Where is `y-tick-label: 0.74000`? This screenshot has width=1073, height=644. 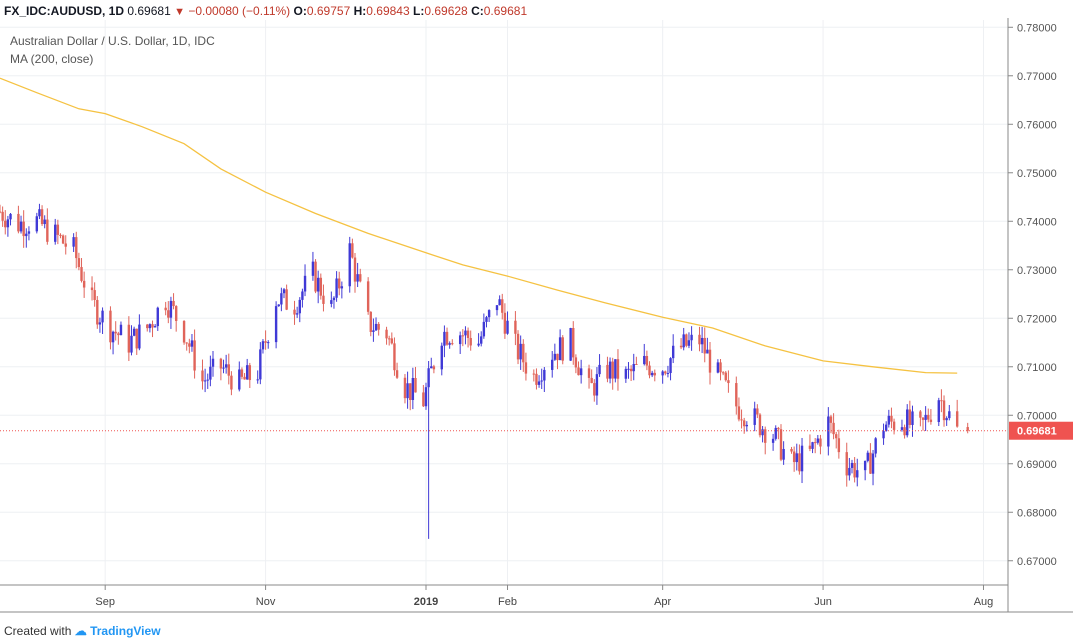
y-tick-label: 0.74000 is located at coordinates (1037, 222).